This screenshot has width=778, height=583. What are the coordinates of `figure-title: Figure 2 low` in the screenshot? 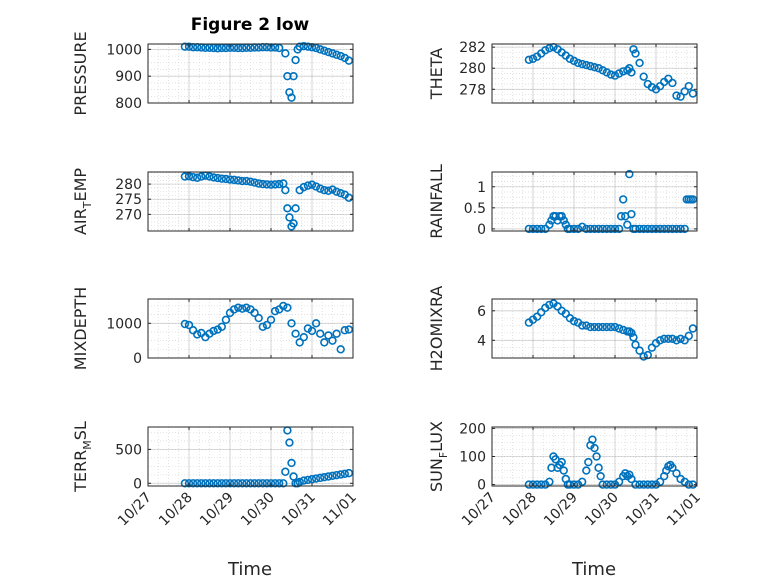 It's located at (250, 25).